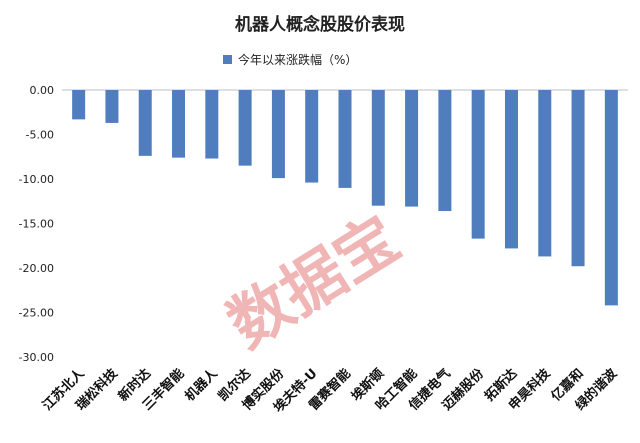 This screenshot has height=443, width=640. I want to click on y-axis: 0.00 -5.00 -10.00 -15.00 -20.00 -25.00 -30.00, so click(36, 224).